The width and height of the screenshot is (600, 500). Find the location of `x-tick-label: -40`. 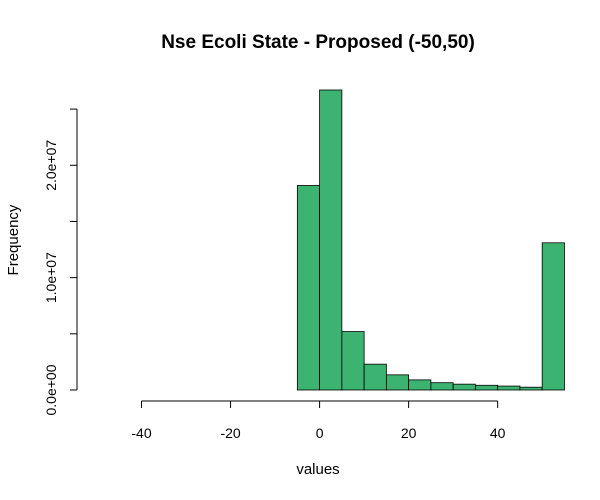

x-tick-label: -40 is located at coordinates (141, 433).